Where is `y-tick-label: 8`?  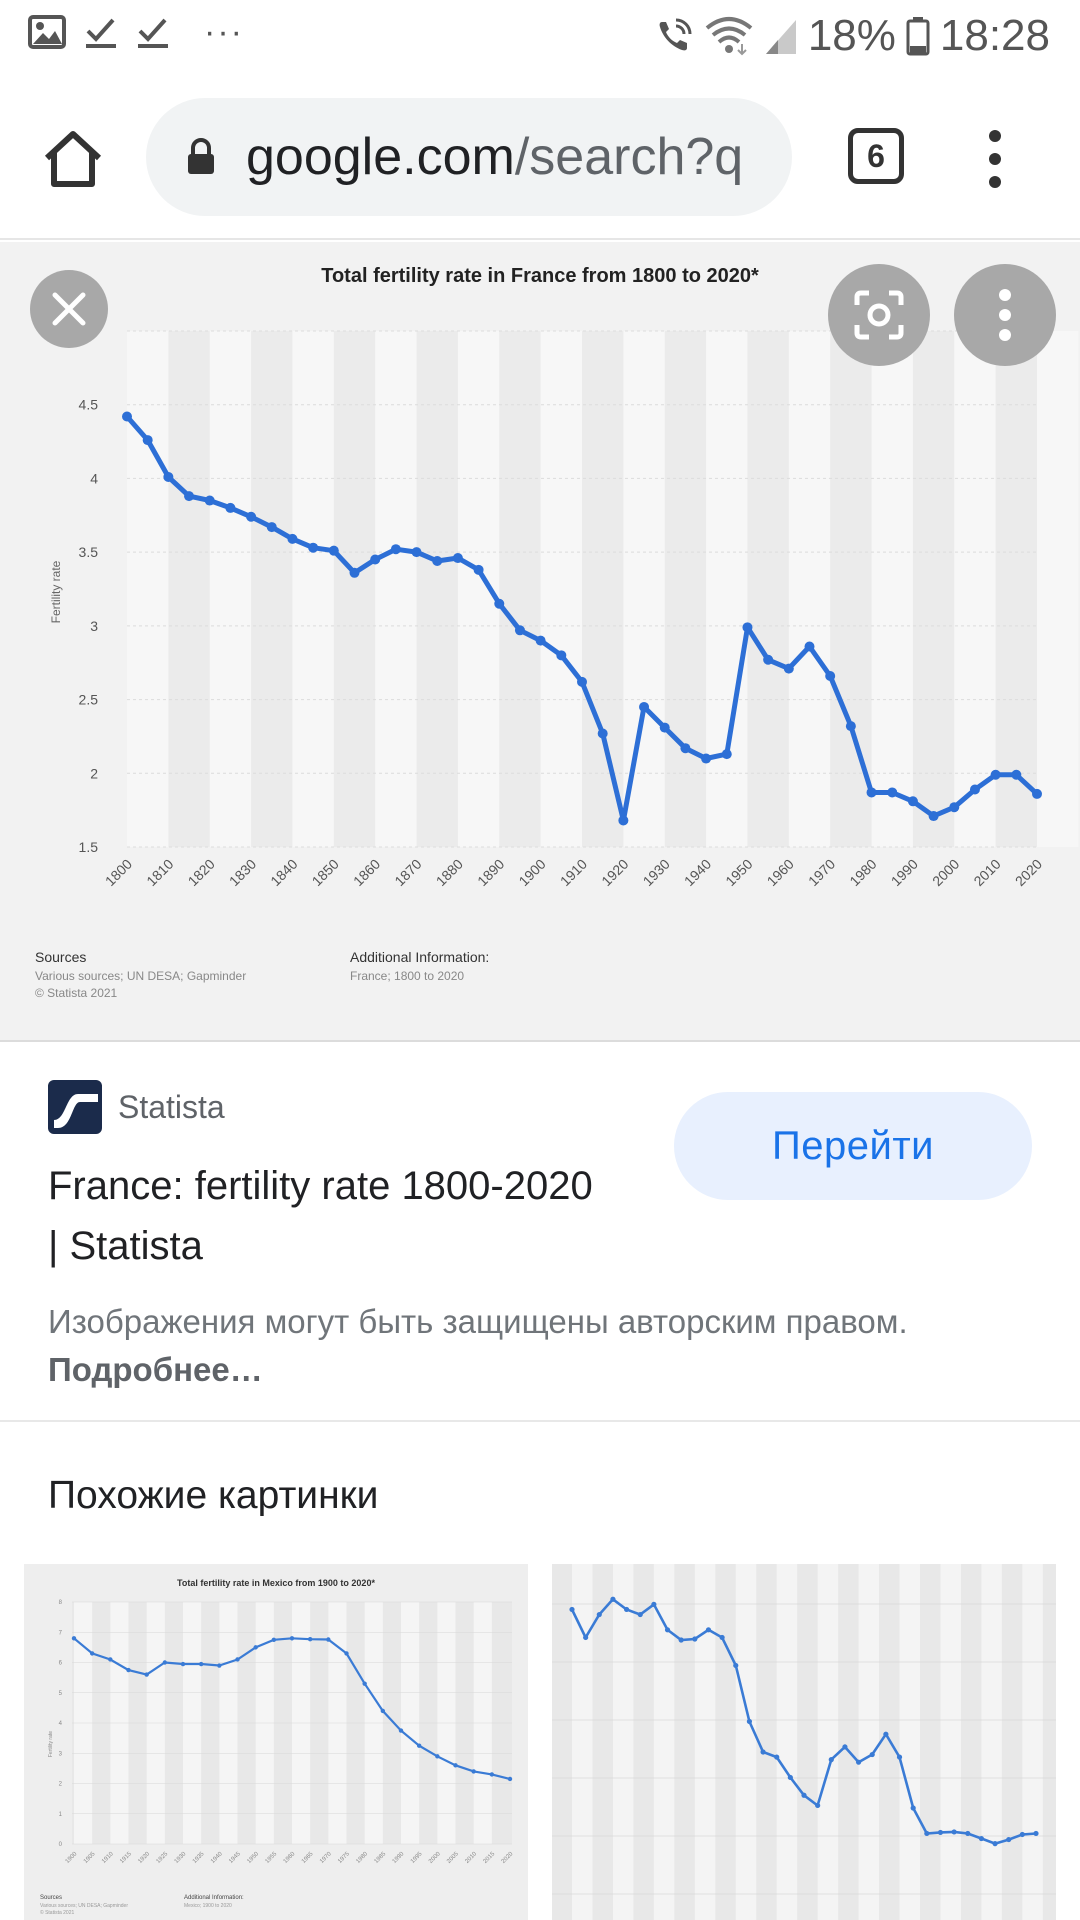
y-tick-label: 8 is located at coordinates (61, 1603).